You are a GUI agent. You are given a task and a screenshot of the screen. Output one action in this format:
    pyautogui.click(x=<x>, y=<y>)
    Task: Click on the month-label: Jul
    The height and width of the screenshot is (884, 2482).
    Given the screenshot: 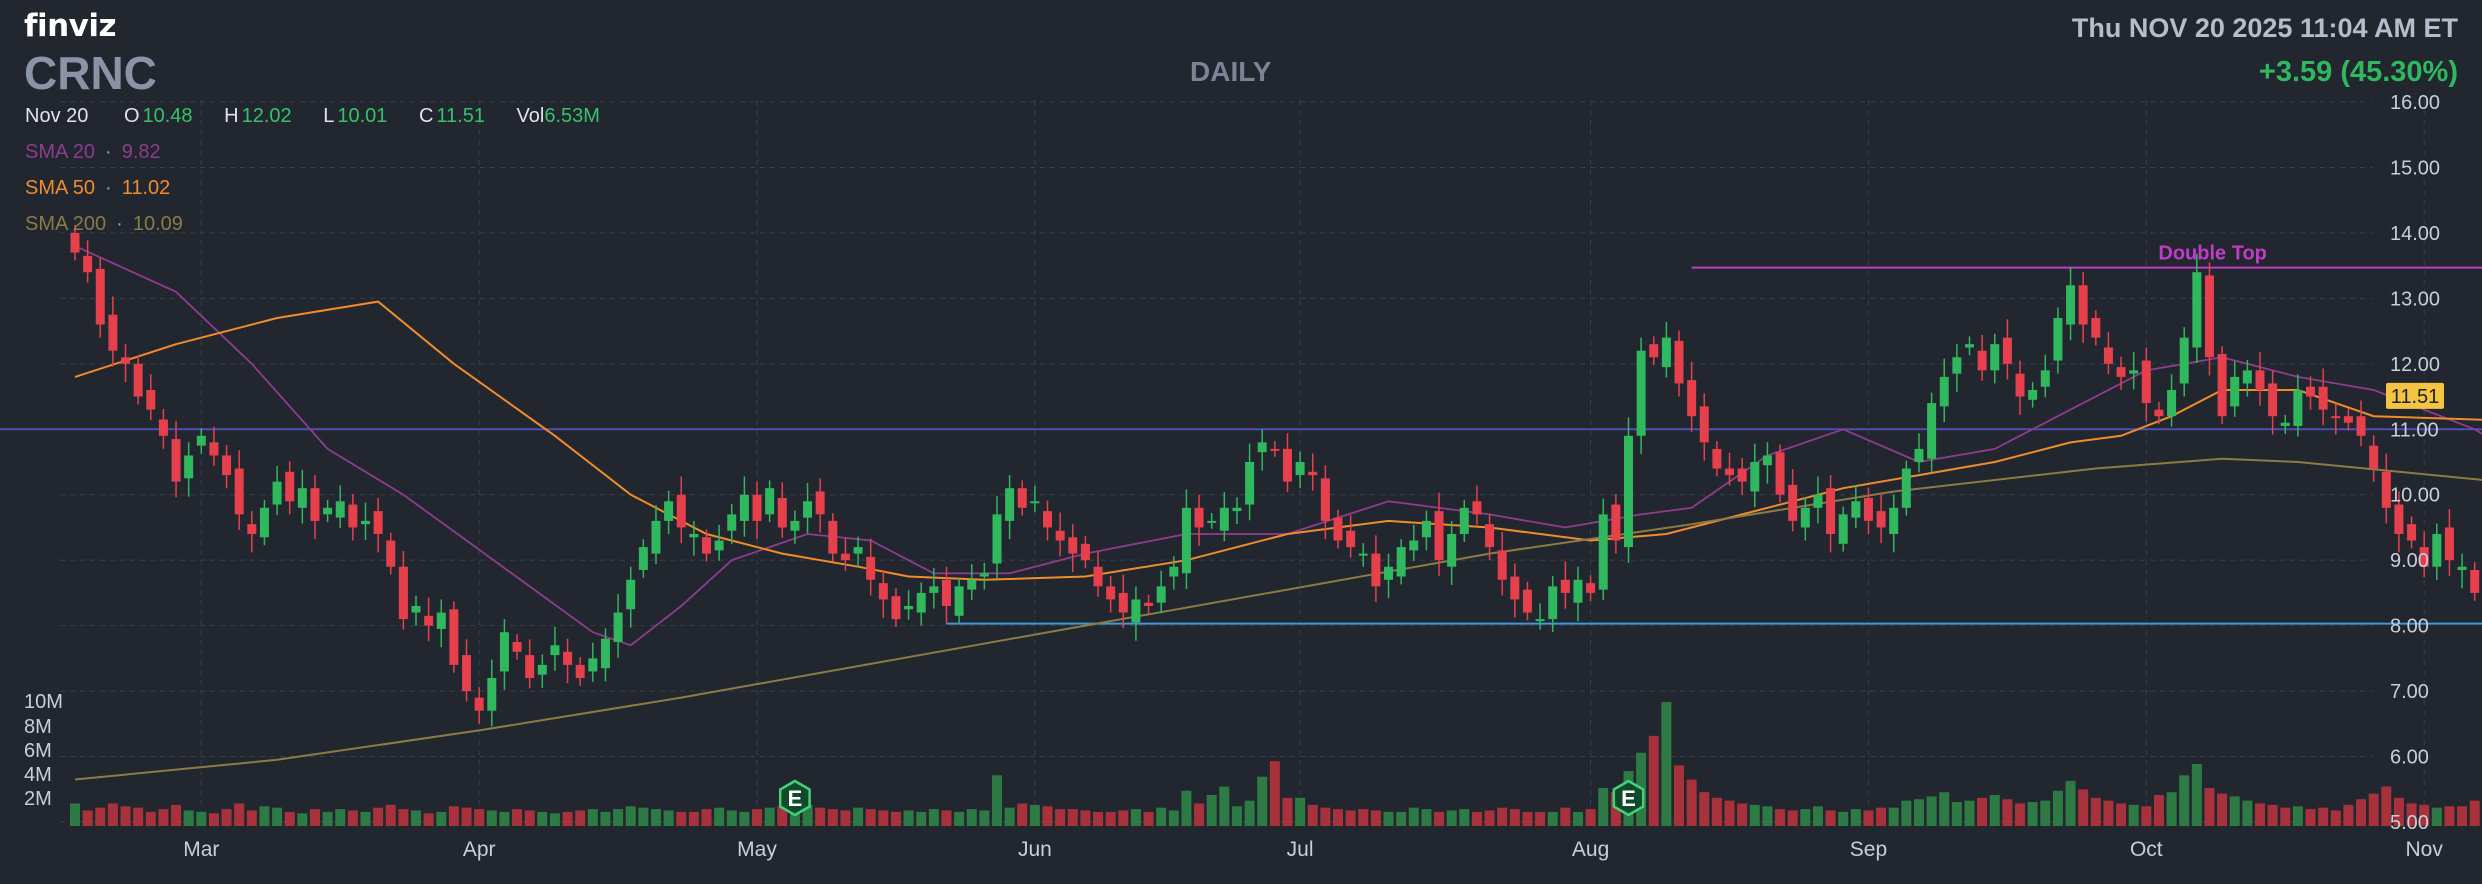 What is the action you would take?
    pyautogui.click(x=1300, y=849)
    